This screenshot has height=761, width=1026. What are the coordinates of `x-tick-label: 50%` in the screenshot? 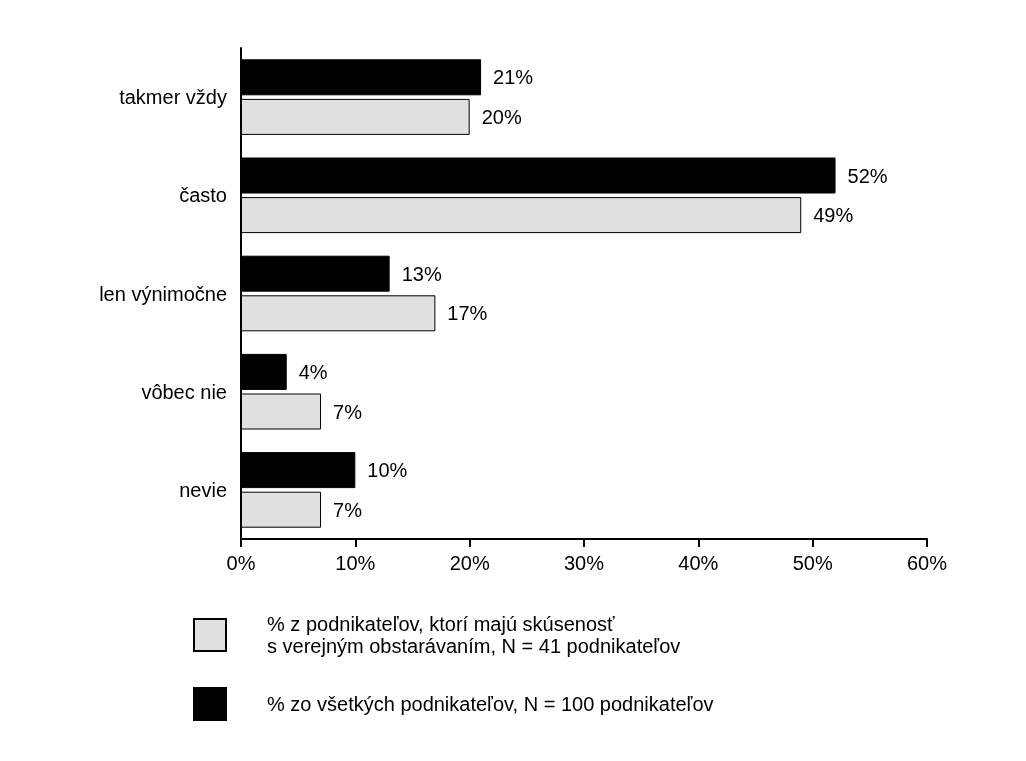 It's located at (812, 563).